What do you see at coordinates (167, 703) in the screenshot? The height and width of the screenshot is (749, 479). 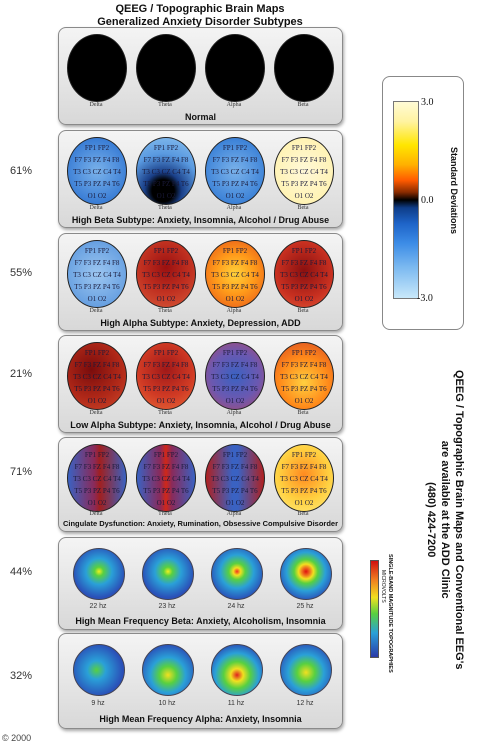 I see `frequency-label: 10 hz` at bounding box center [167, 703].